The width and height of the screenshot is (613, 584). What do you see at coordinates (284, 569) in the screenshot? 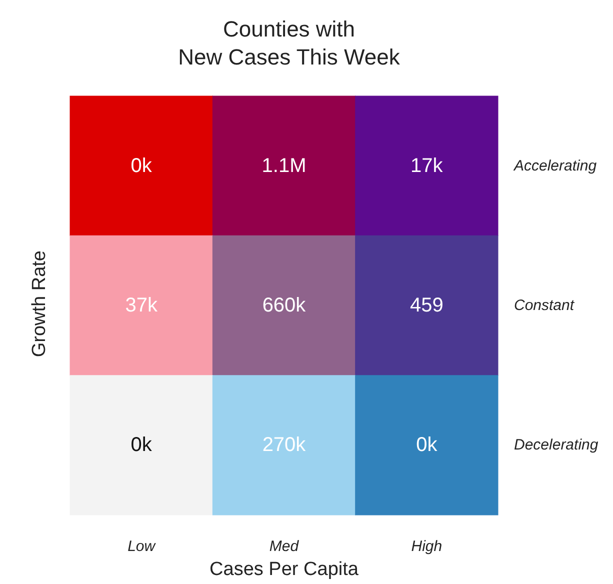
I see `x-axis-title: Cases Per Capita` at bounding box center [284, 569].